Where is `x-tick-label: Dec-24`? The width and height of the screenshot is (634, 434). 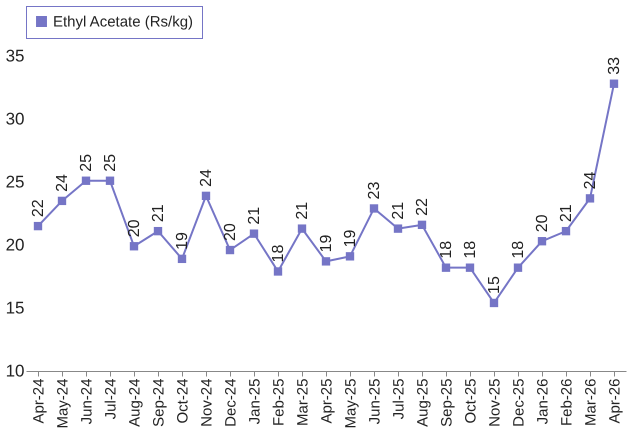 x-tick-label: Dec-24 is located at coordinates (231, 402).